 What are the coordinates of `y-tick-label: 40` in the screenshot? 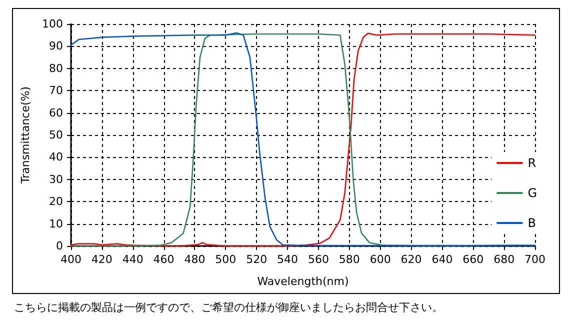 It's located at (56, 157).